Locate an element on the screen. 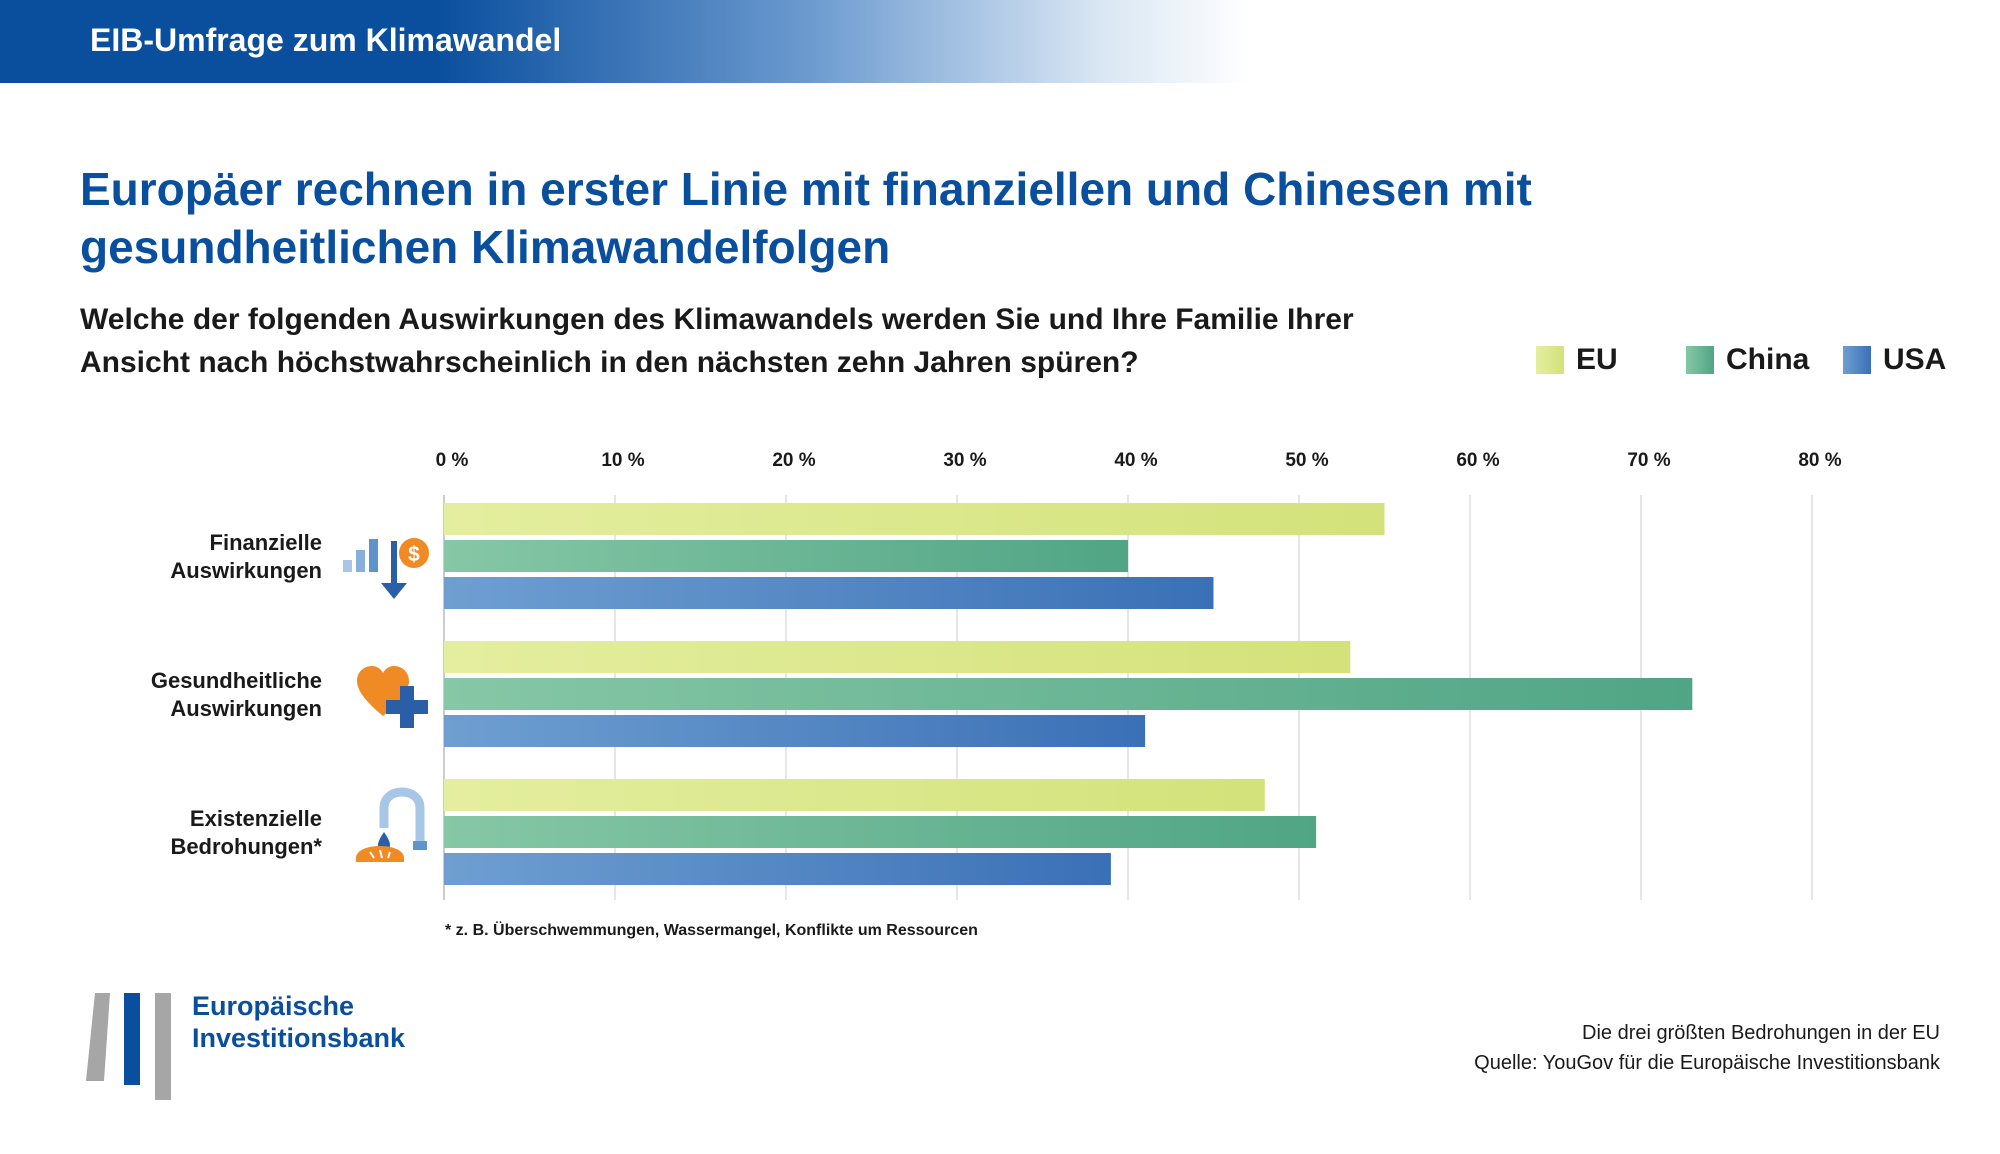  source-line-1: Die drei größten Bedrohungen in der EU is located at coordinates (1761, 1033).